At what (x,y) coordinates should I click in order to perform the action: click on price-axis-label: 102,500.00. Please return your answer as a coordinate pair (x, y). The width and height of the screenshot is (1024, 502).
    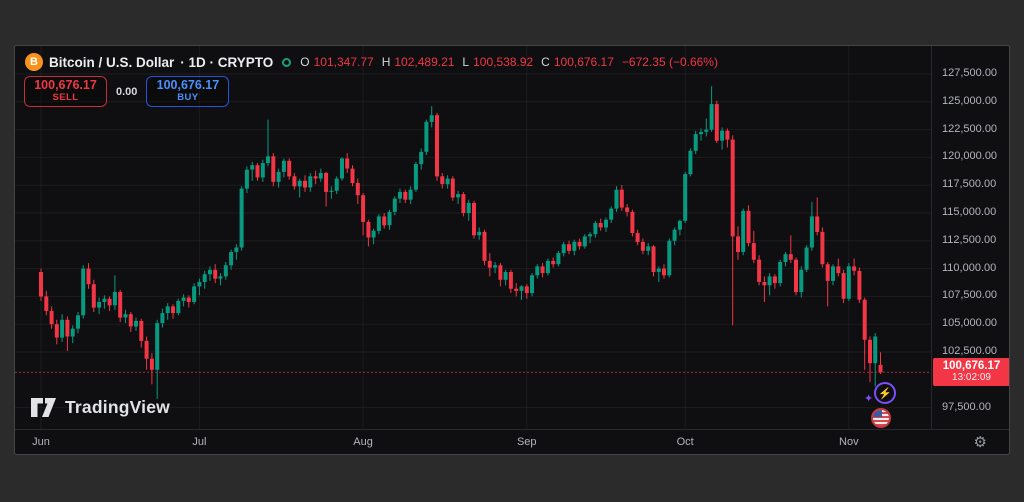
    Looking at the image, I should click on (970, 351).